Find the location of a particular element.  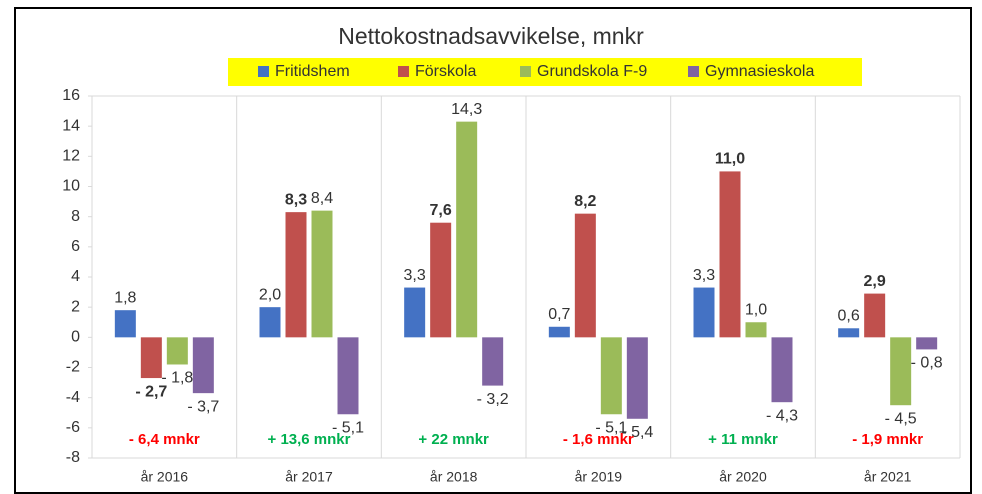

y-tick-label: 8 is located at coordinates (75, 216).